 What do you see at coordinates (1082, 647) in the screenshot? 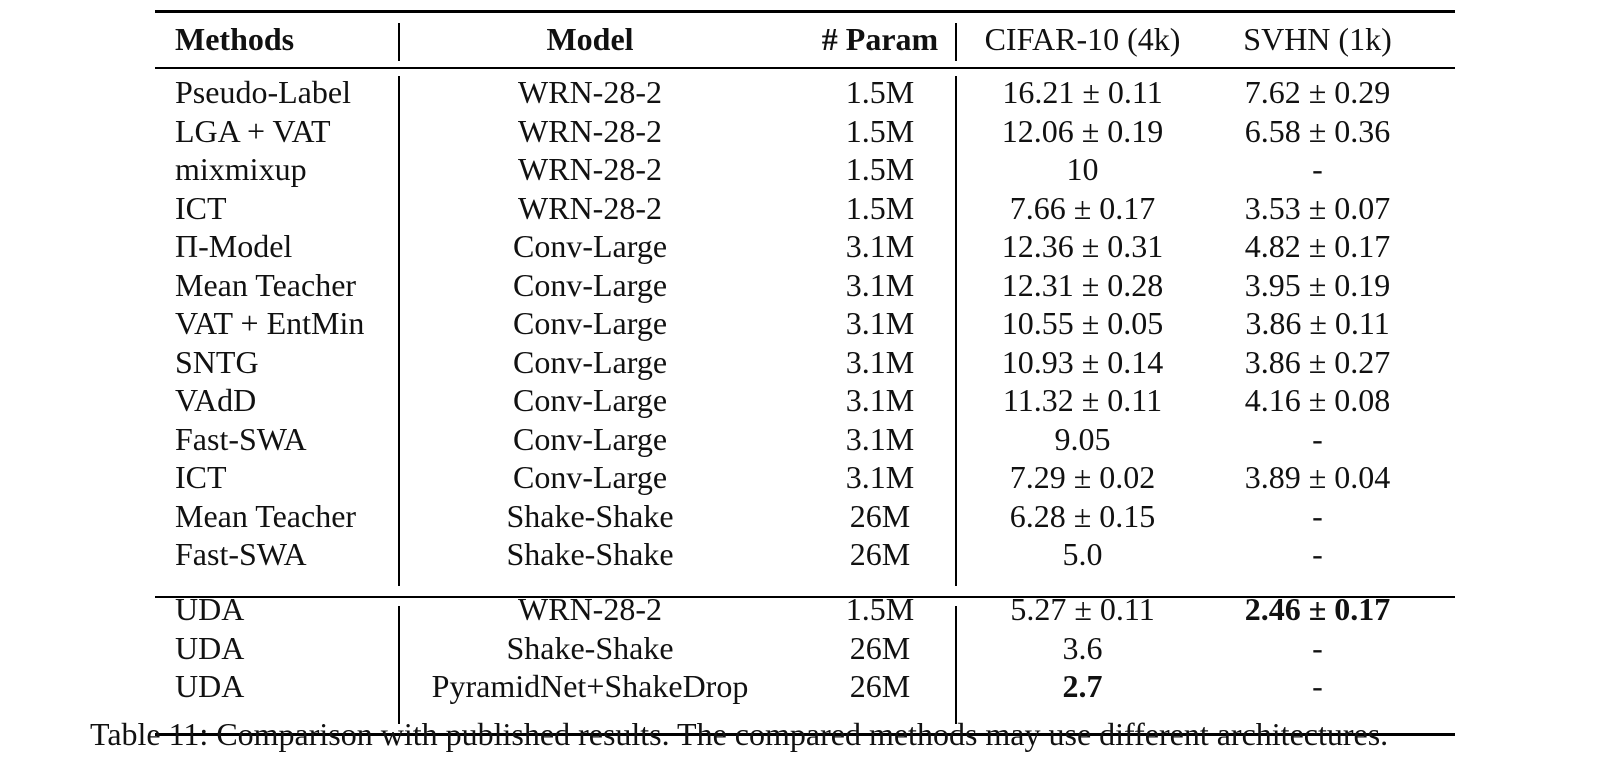
I see `cell-cifar: 3.6` at bounding box center [1082, 647].